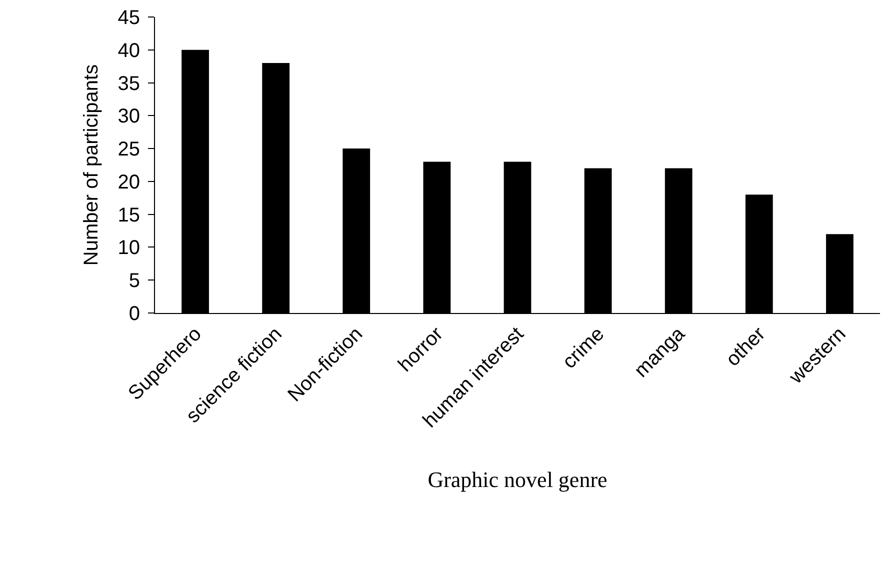  What do you see at coordinates (134, 314) in the screenshot?
I see `y-tick-label: 0` at bounding box center [134, 314].